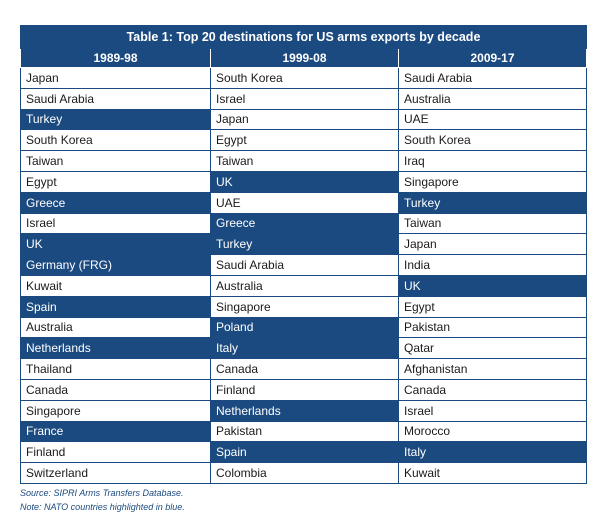  I want to click on table-row: Australia Poland Pakistan, so click(303, 327).